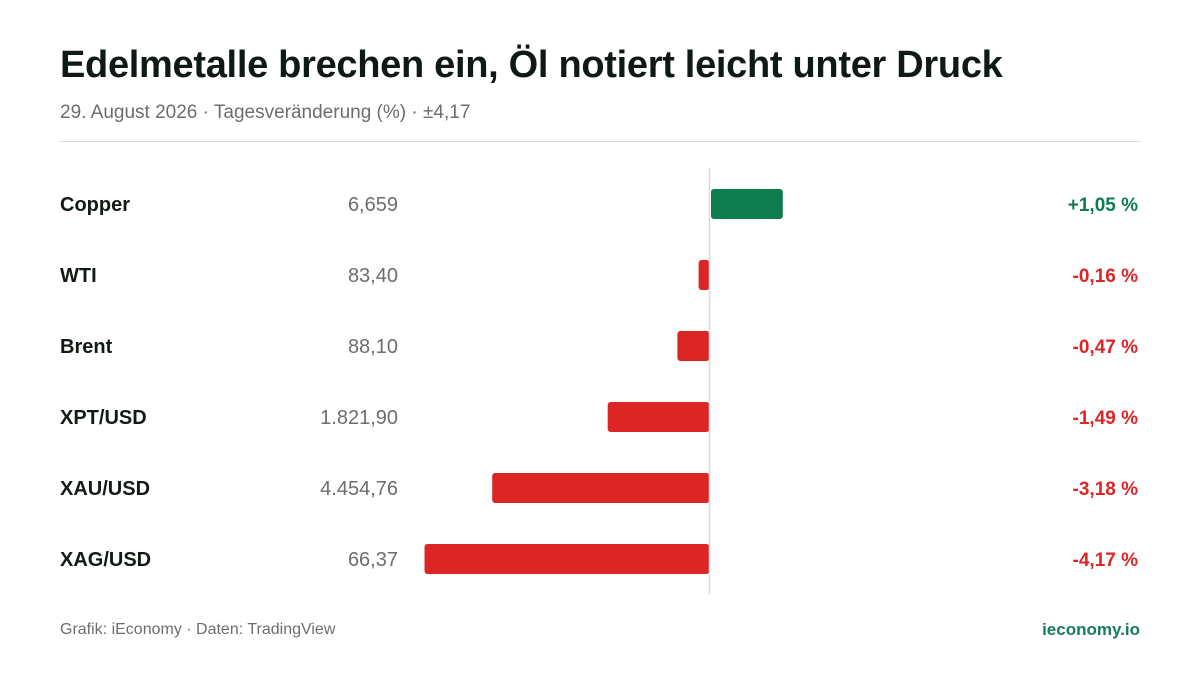 The image size is (1200, 675). Describe the element at coordinates (105, 489) in the screenshot. I see `row-name: XAU/USD` at that location.